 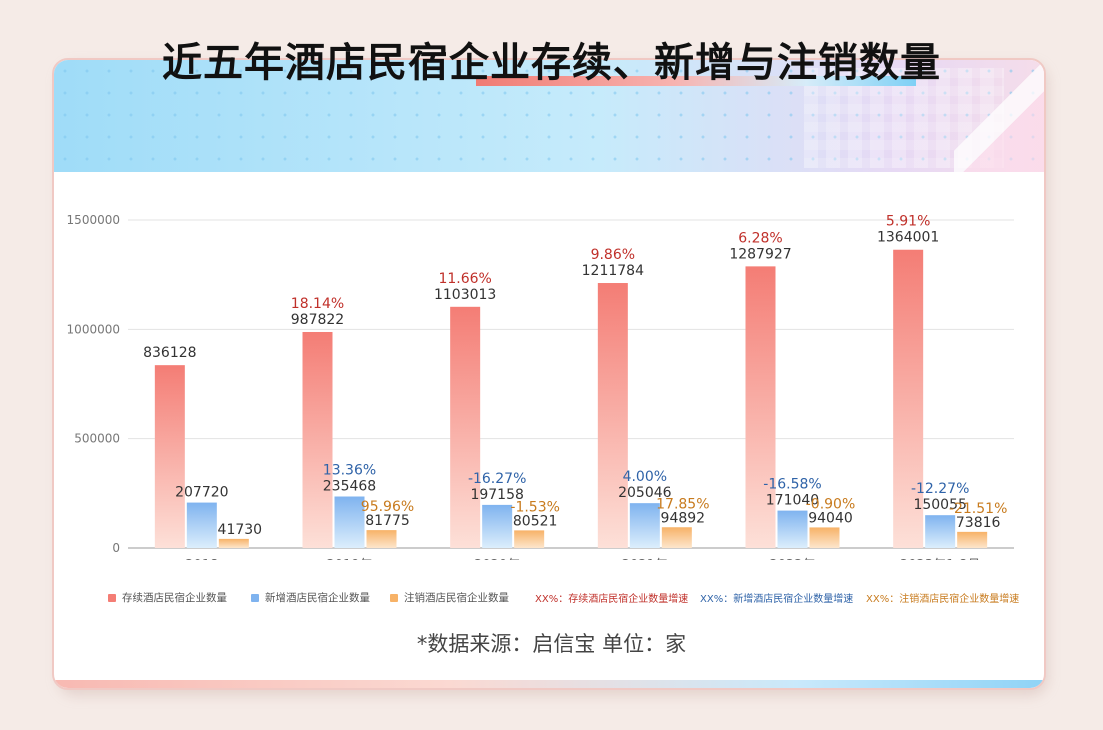 I want to click on growth-label-cancel: -0.90%, so click(x=831, y=504).